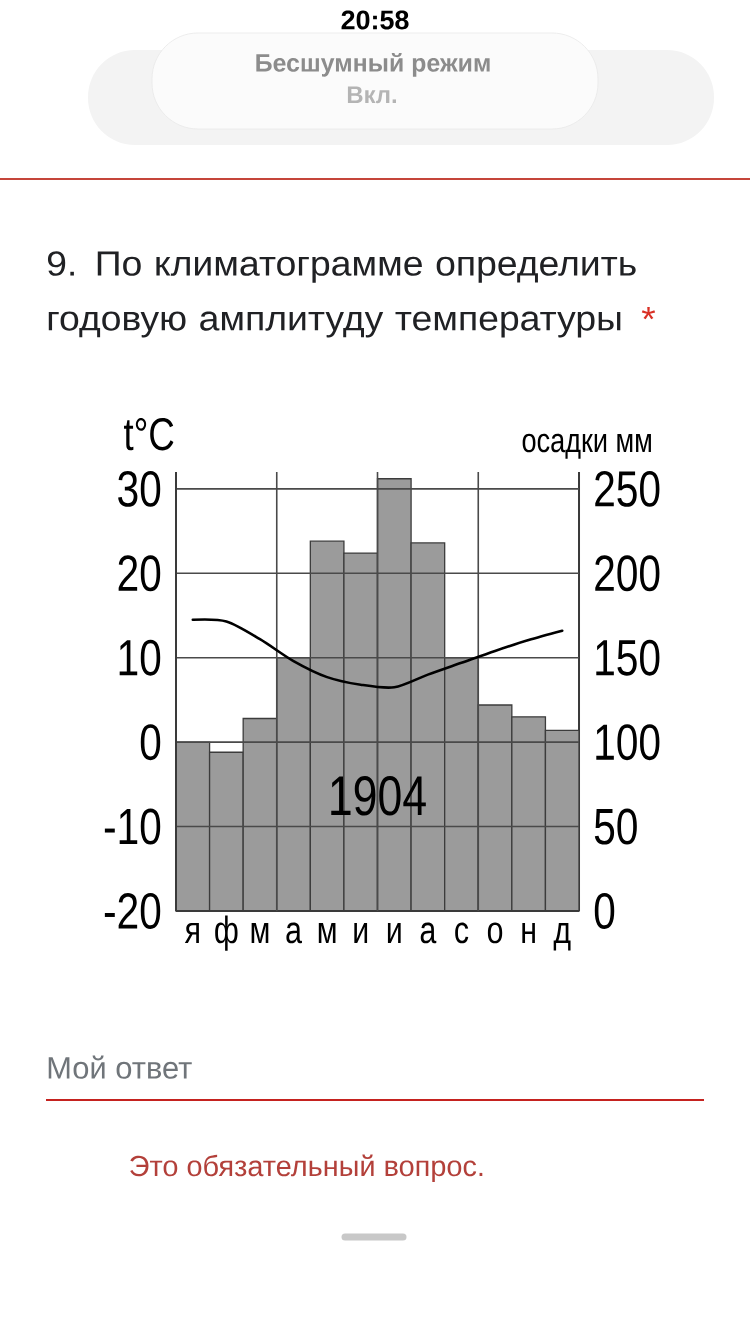  What do you see at coordinates (191, 932) in the screenshot?
I see `x-tick-label: я` at bounding box center [191, 932].